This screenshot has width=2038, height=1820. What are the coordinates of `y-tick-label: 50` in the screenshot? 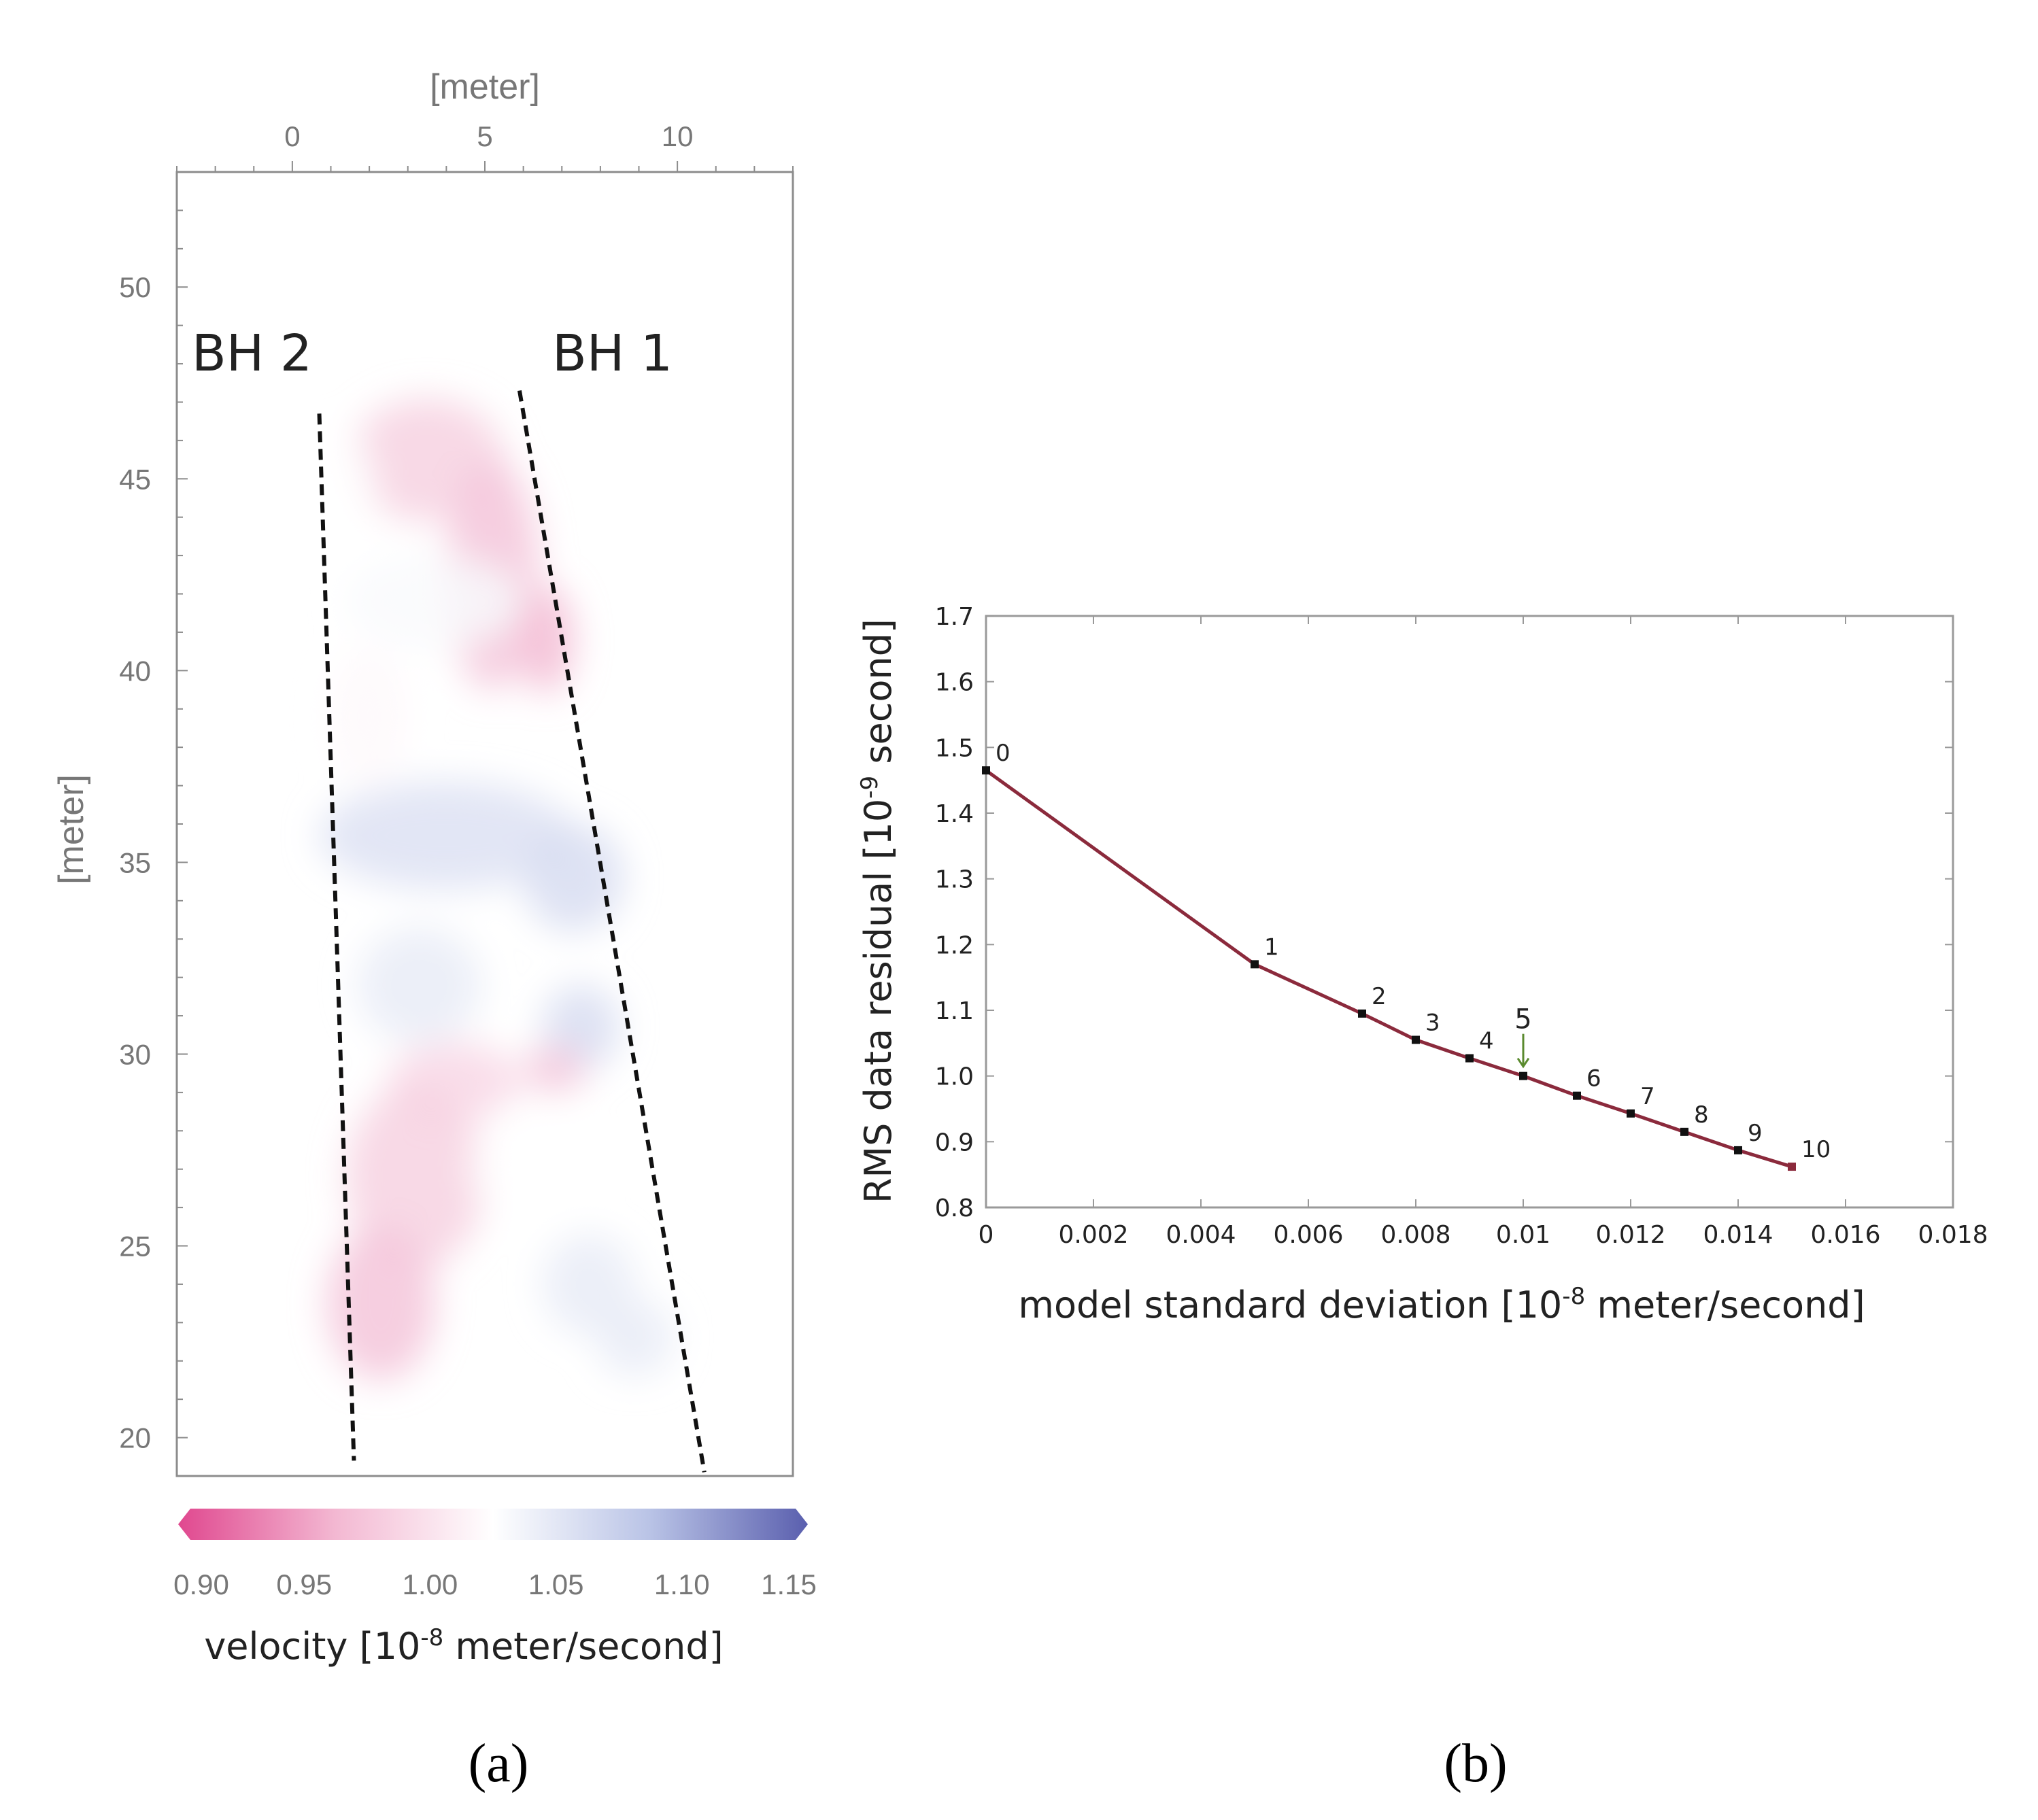 It's located at (135, 287).